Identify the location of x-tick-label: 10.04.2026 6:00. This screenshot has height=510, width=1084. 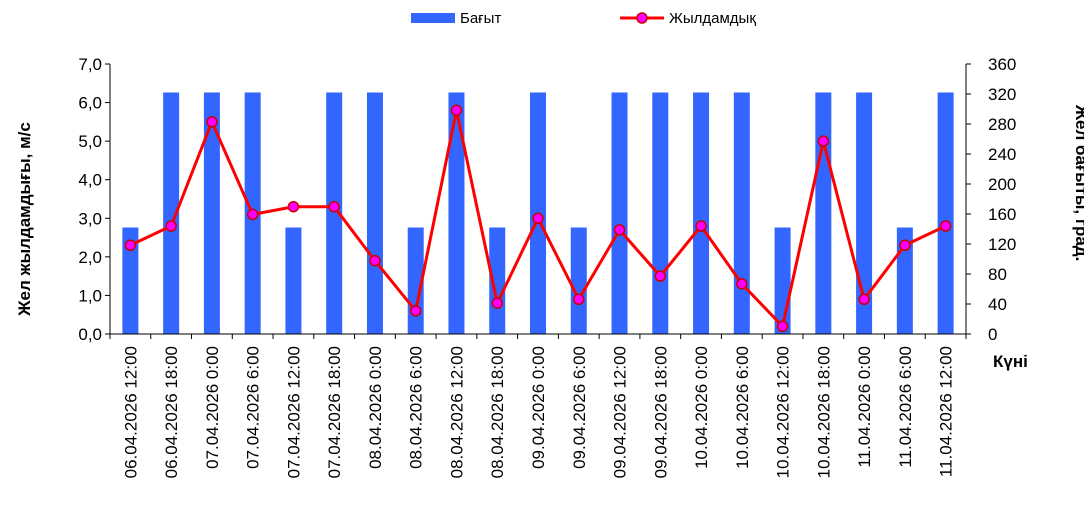
(742, 407).